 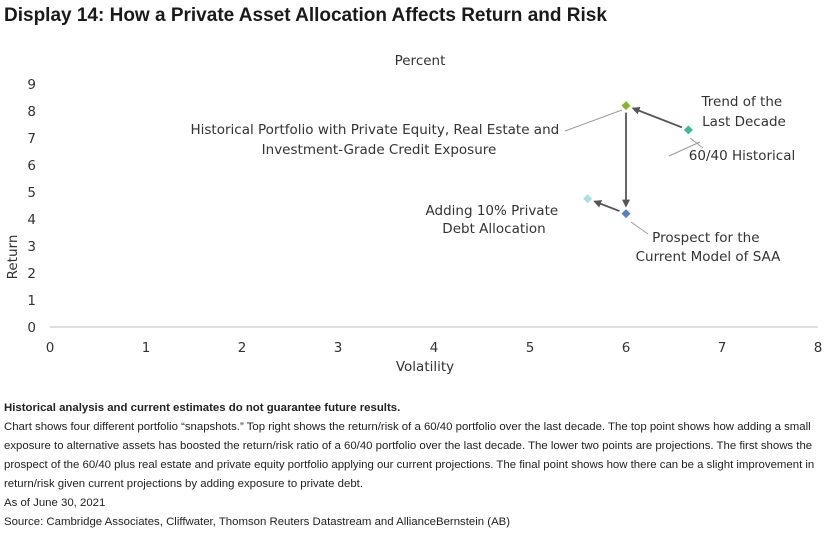 What do you see at coordinates (379, 150) in the screenshot?
I see `label-historical-portfolio-line-2: Investment-Grade Credit Exposure` at bounding box center [379, 150].